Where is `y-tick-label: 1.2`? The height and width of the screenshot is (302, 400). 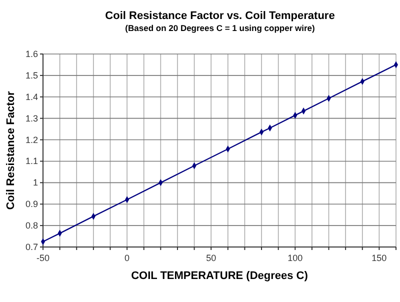
y-tick-label: 1.2 is located at coordinates (31, 139).